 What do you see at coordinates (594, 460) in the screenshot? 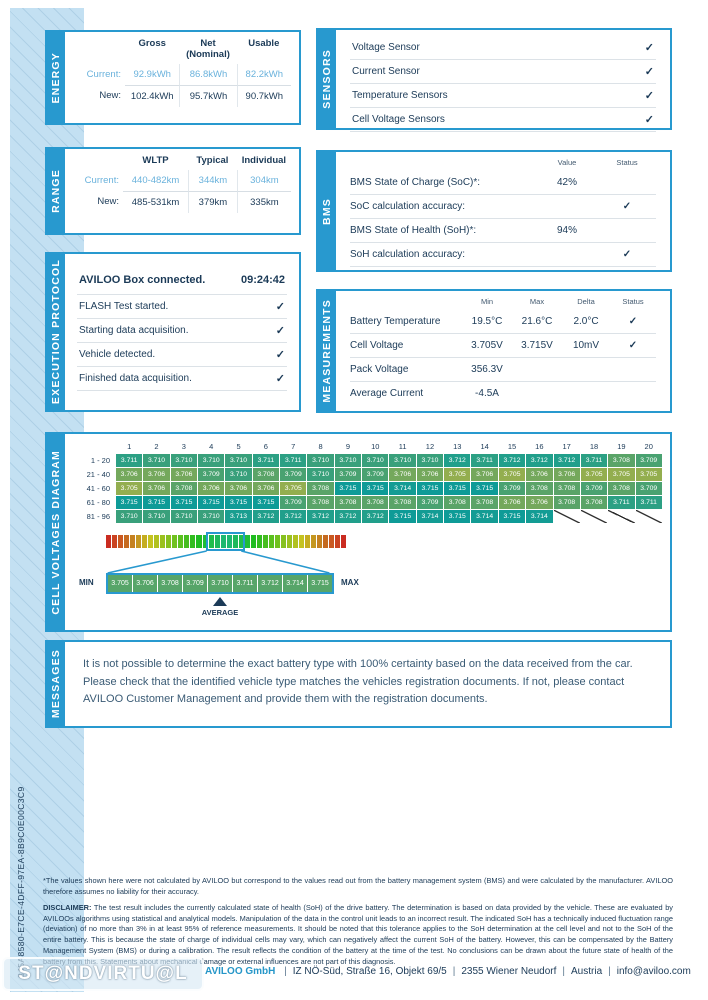
I see `cell-voltage: 3.711` at bounding box center [594, 460].